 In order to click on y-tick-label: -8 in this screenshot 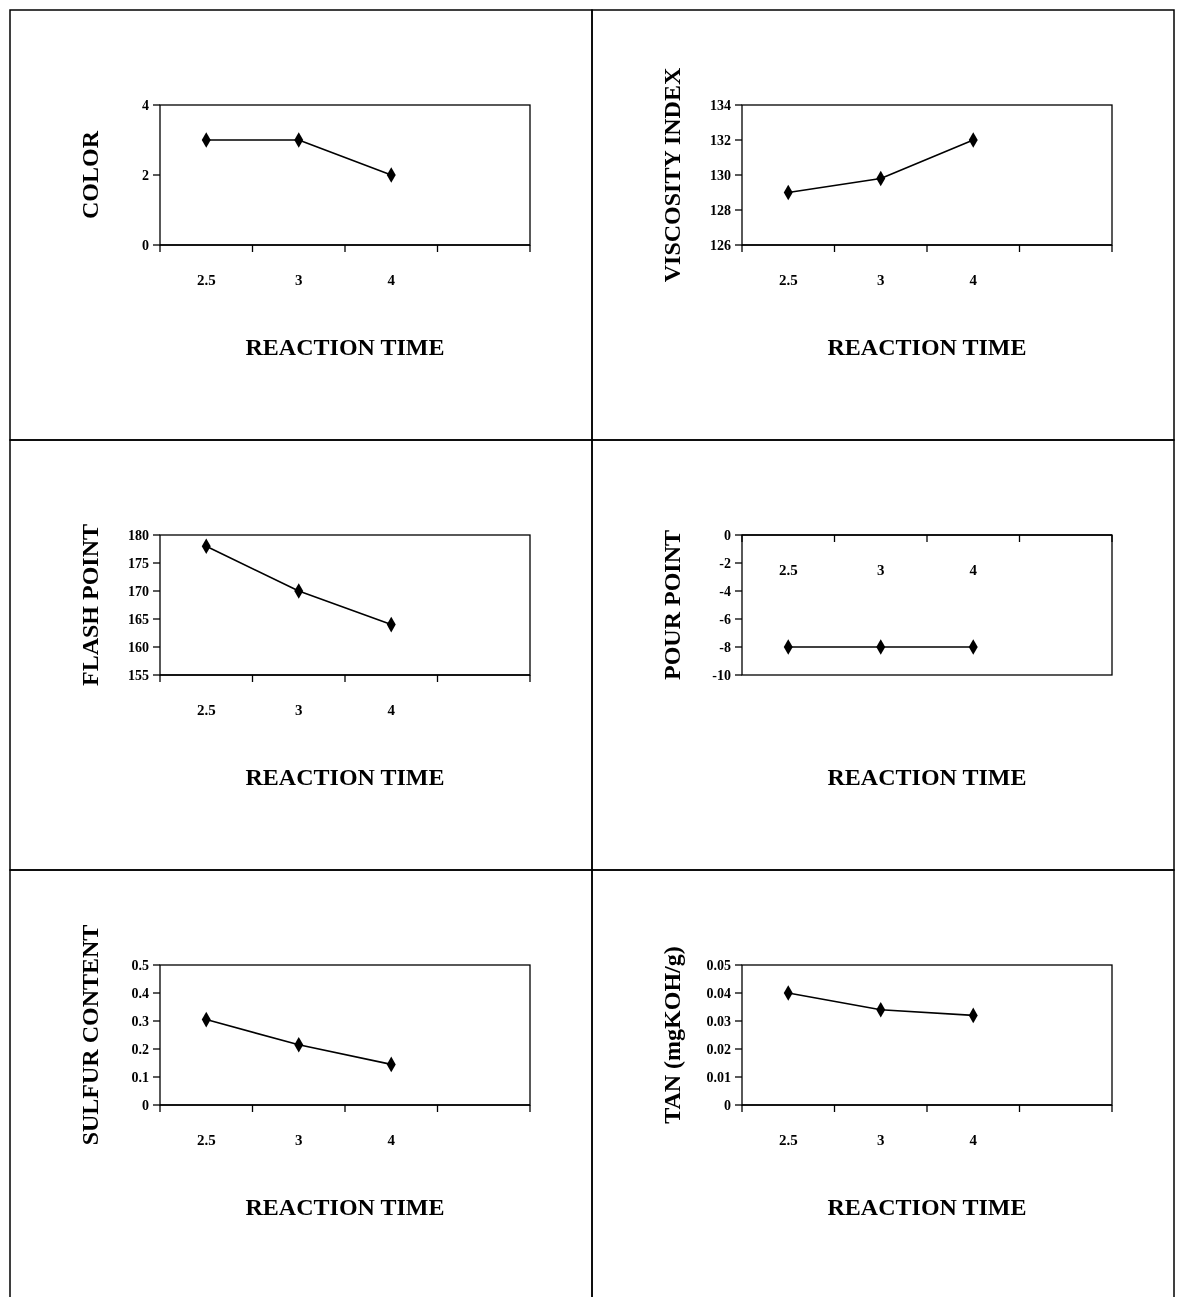, I will do `click(725, 647)`.